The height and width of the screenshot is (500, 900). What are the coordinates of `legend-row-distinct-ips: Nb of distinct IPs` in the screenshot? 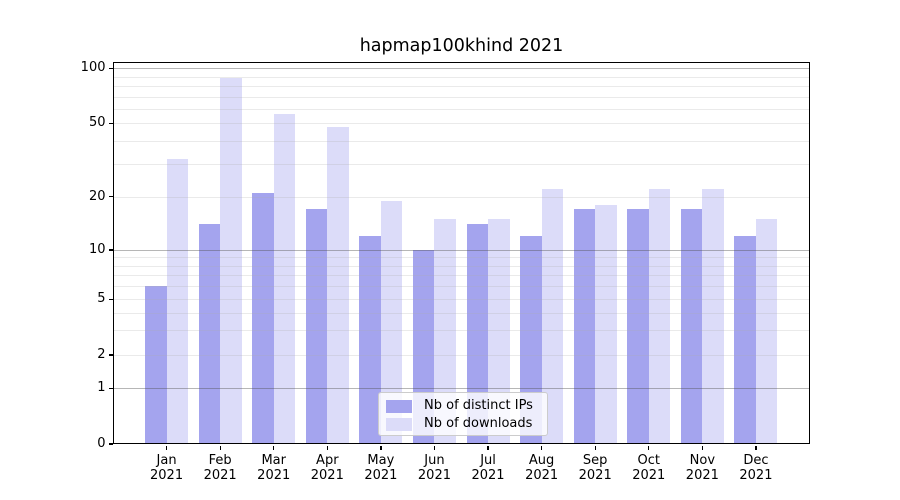 It's located at (463, 406).